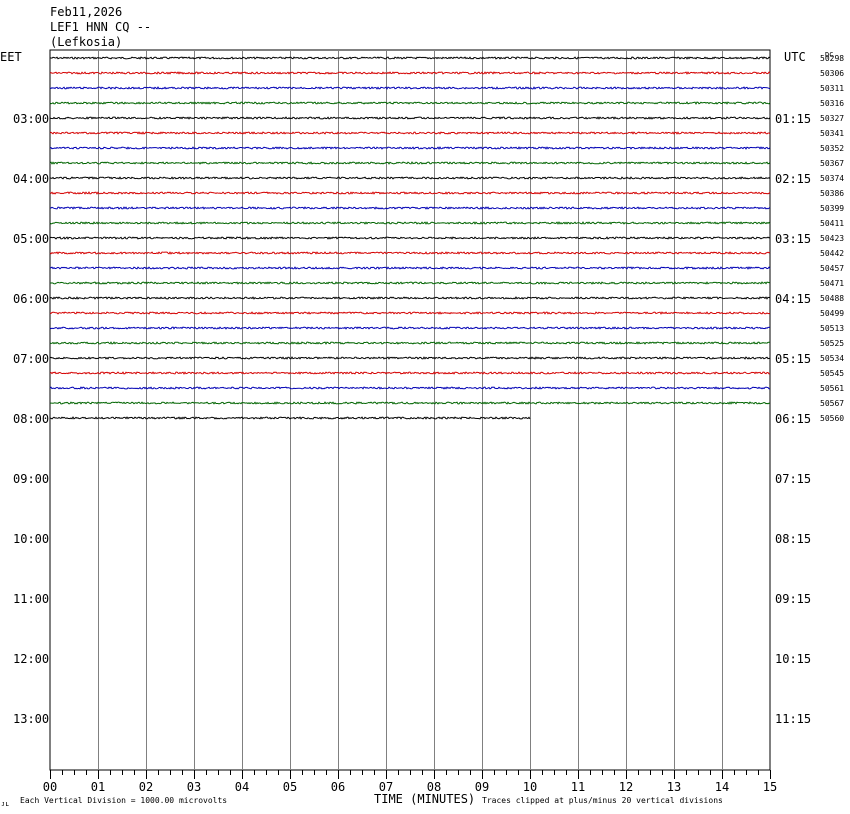 The height and width of the screenshot is (814, 850). I want to click on x-tick-label: 07, so click(386, 787).